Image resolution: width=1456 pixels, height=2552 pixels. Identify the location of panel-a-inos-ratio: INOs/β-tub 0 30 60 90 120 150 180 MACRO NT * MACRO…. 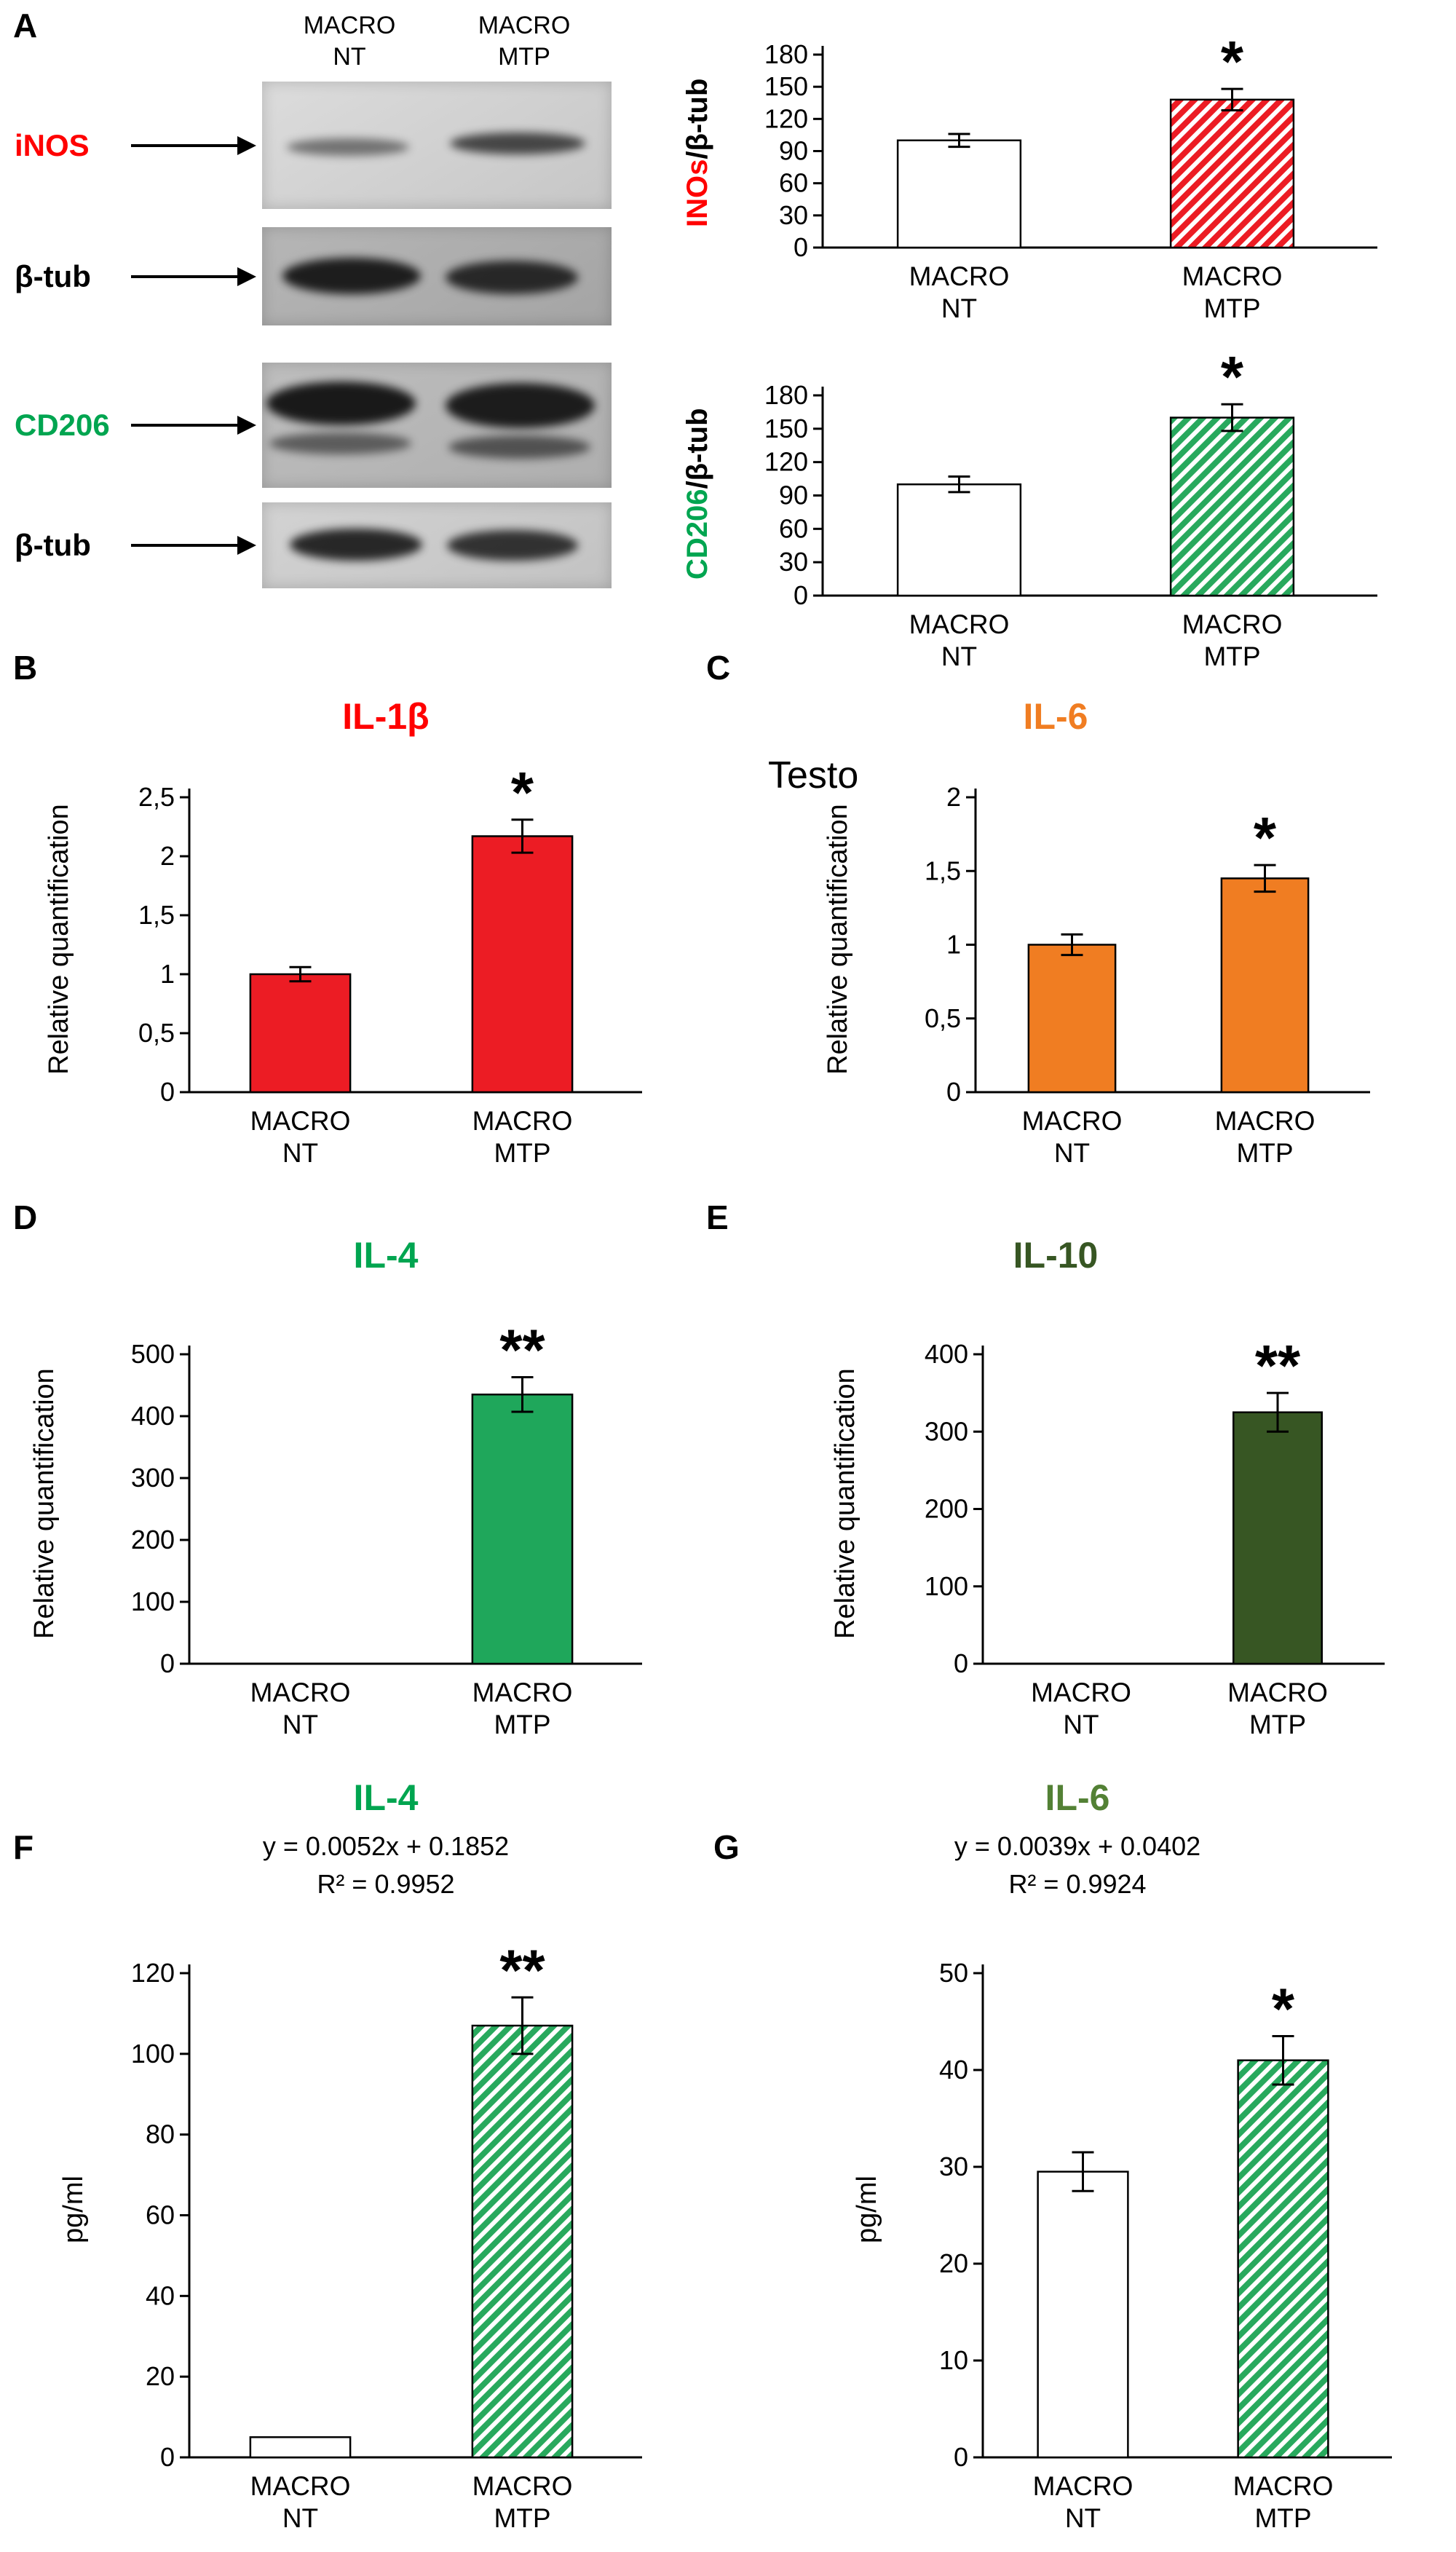
(1066, 167).